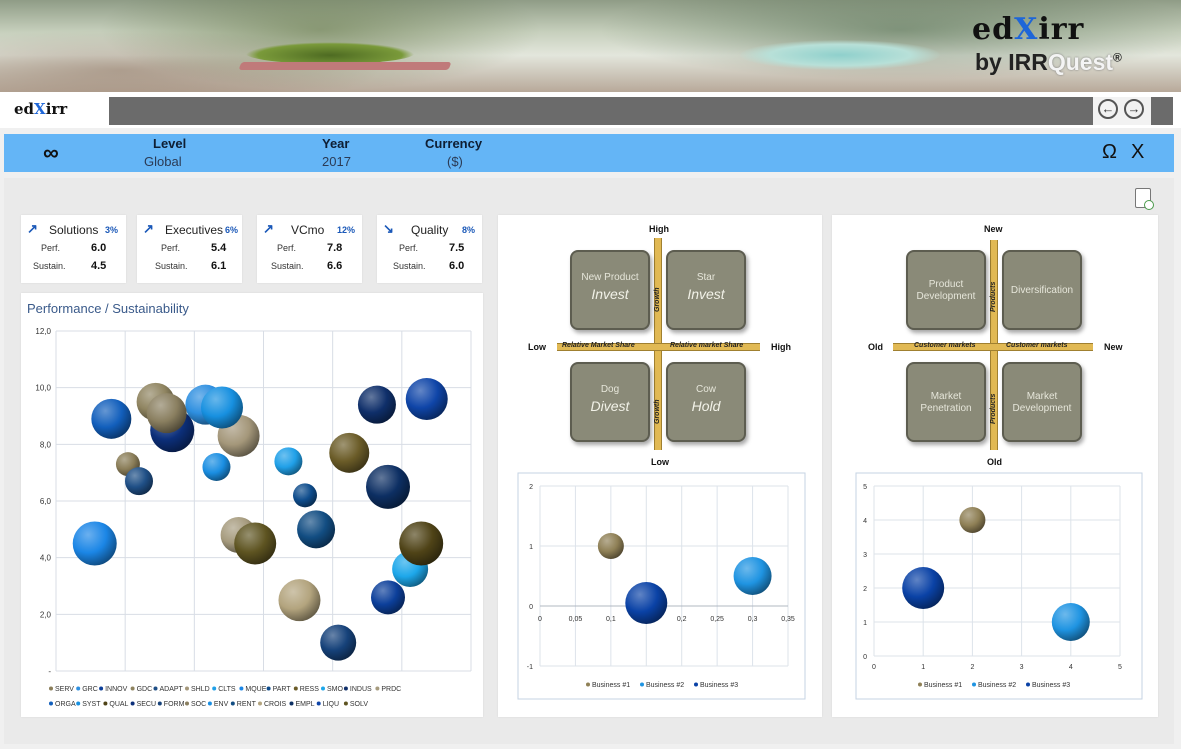 The width and height of the screenshot is (1181, 749). I want to click on nav-logo: edXirr, so click(40, 109).